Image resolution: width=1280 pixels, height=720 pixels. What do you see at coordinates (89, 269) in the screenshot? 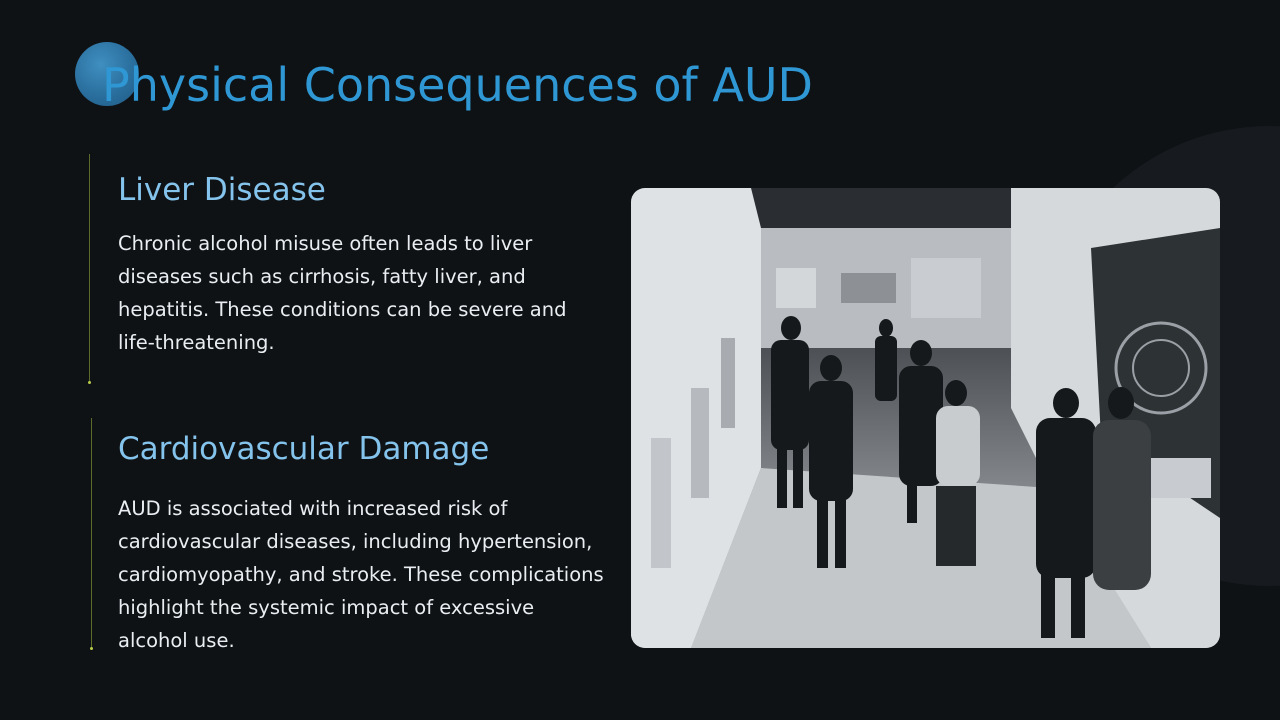
I see `section-accent-line-liver` at bounding box center [89, 269].